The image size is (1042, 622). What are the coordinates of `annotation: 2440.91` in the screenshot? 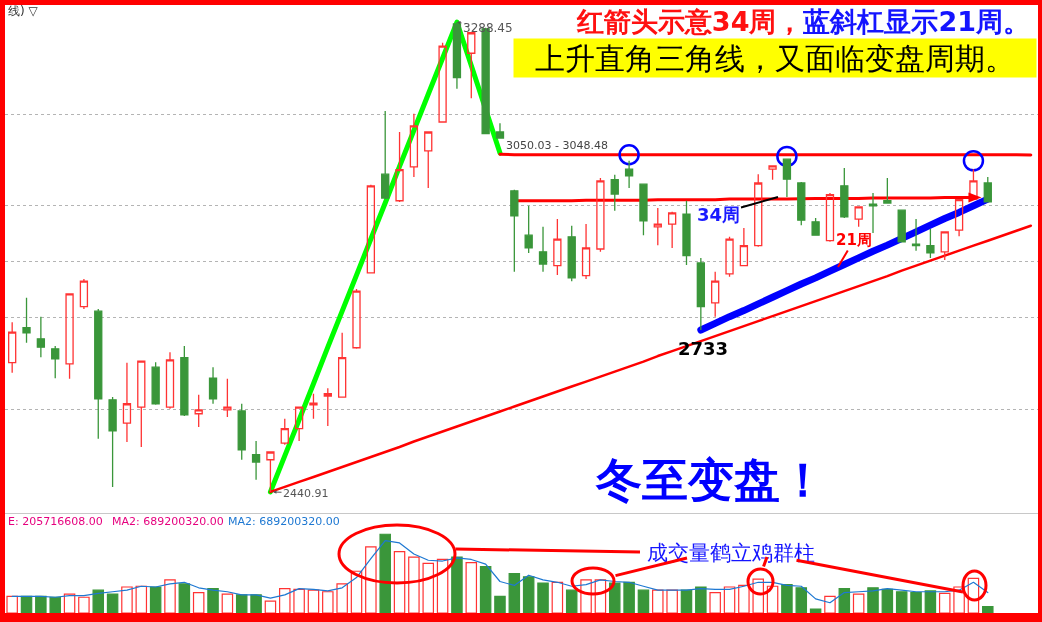 It's located at (306, 493).